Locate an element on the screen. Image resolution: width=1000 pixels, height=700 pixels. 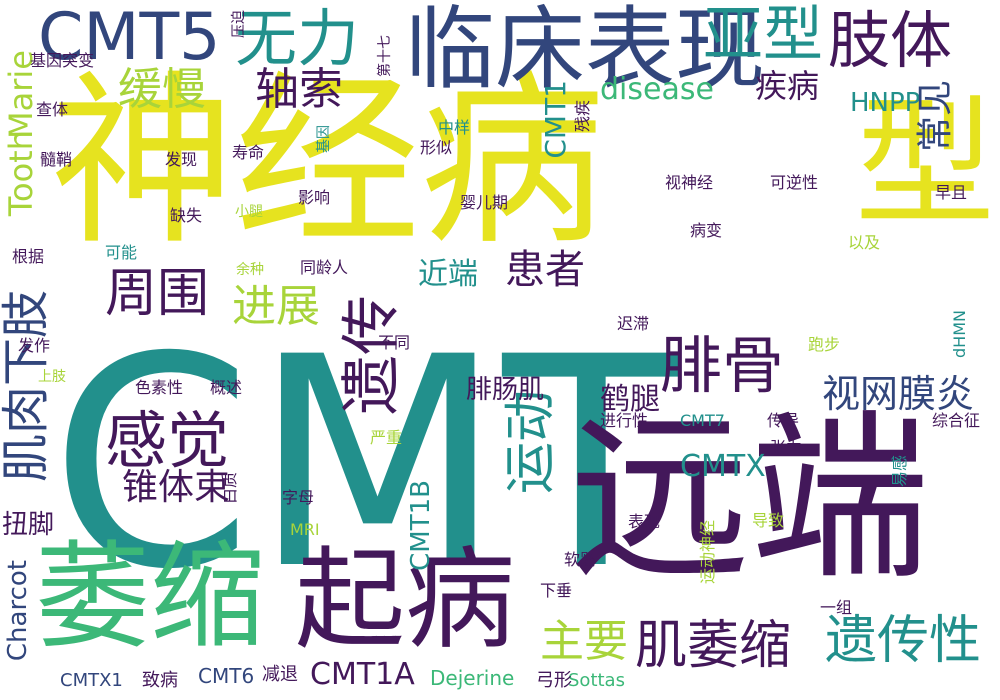
cloud-word: dHMN is located at coordinates (959, 334).